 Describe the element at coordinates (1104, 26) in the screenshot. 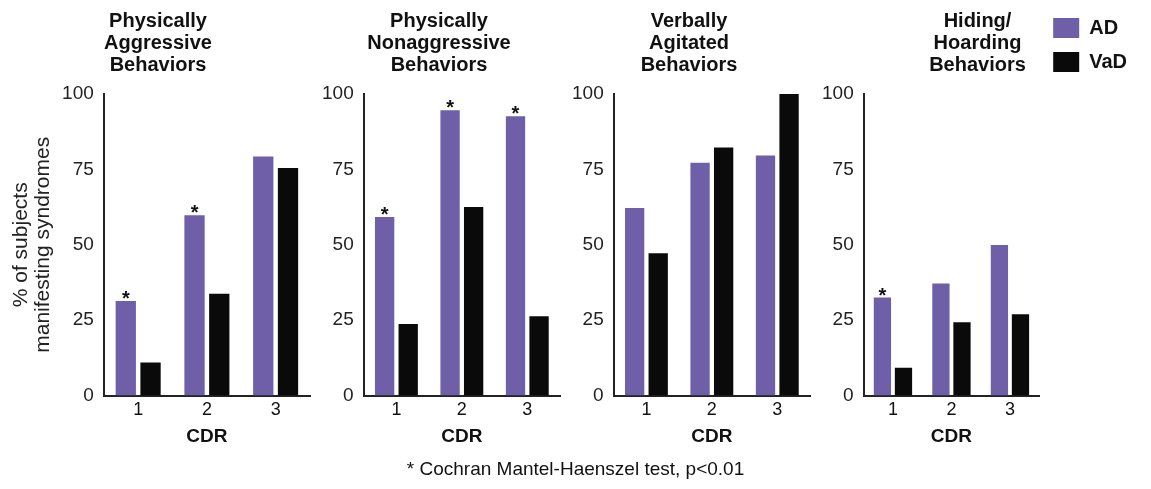

I see `legend-label: AD` at that location.